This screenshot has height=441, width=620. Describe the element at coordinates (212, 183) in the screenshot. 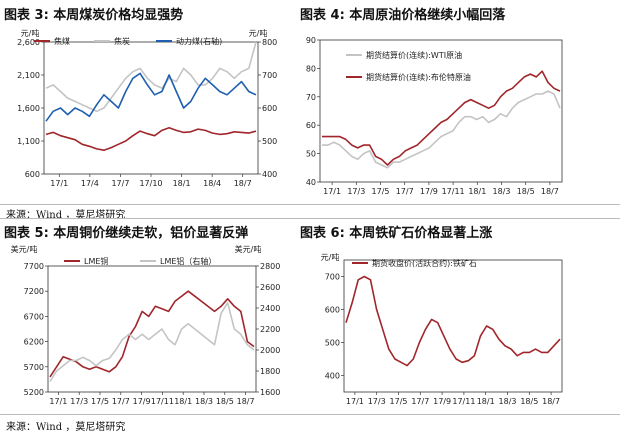

I see `x-tick-label: 18/4` at that location.